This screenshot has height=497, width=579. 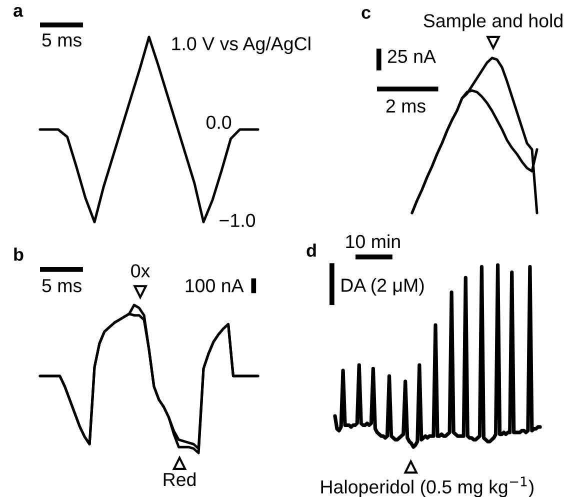 I want to click on text: 100 nA, so click(x=215, y=285).